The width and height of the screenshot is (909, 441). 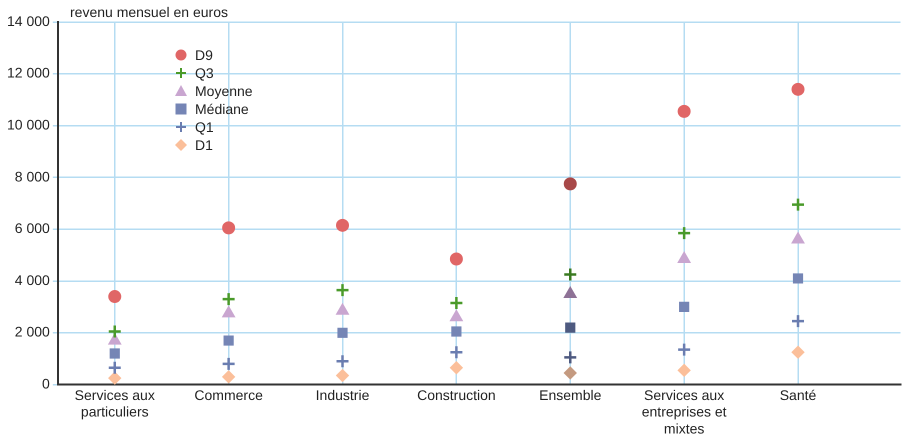 What do you see at coordinates (32, 176) in the screenshot?
I see `y-tick-label: 8 000` at bounding box center [32, 176].